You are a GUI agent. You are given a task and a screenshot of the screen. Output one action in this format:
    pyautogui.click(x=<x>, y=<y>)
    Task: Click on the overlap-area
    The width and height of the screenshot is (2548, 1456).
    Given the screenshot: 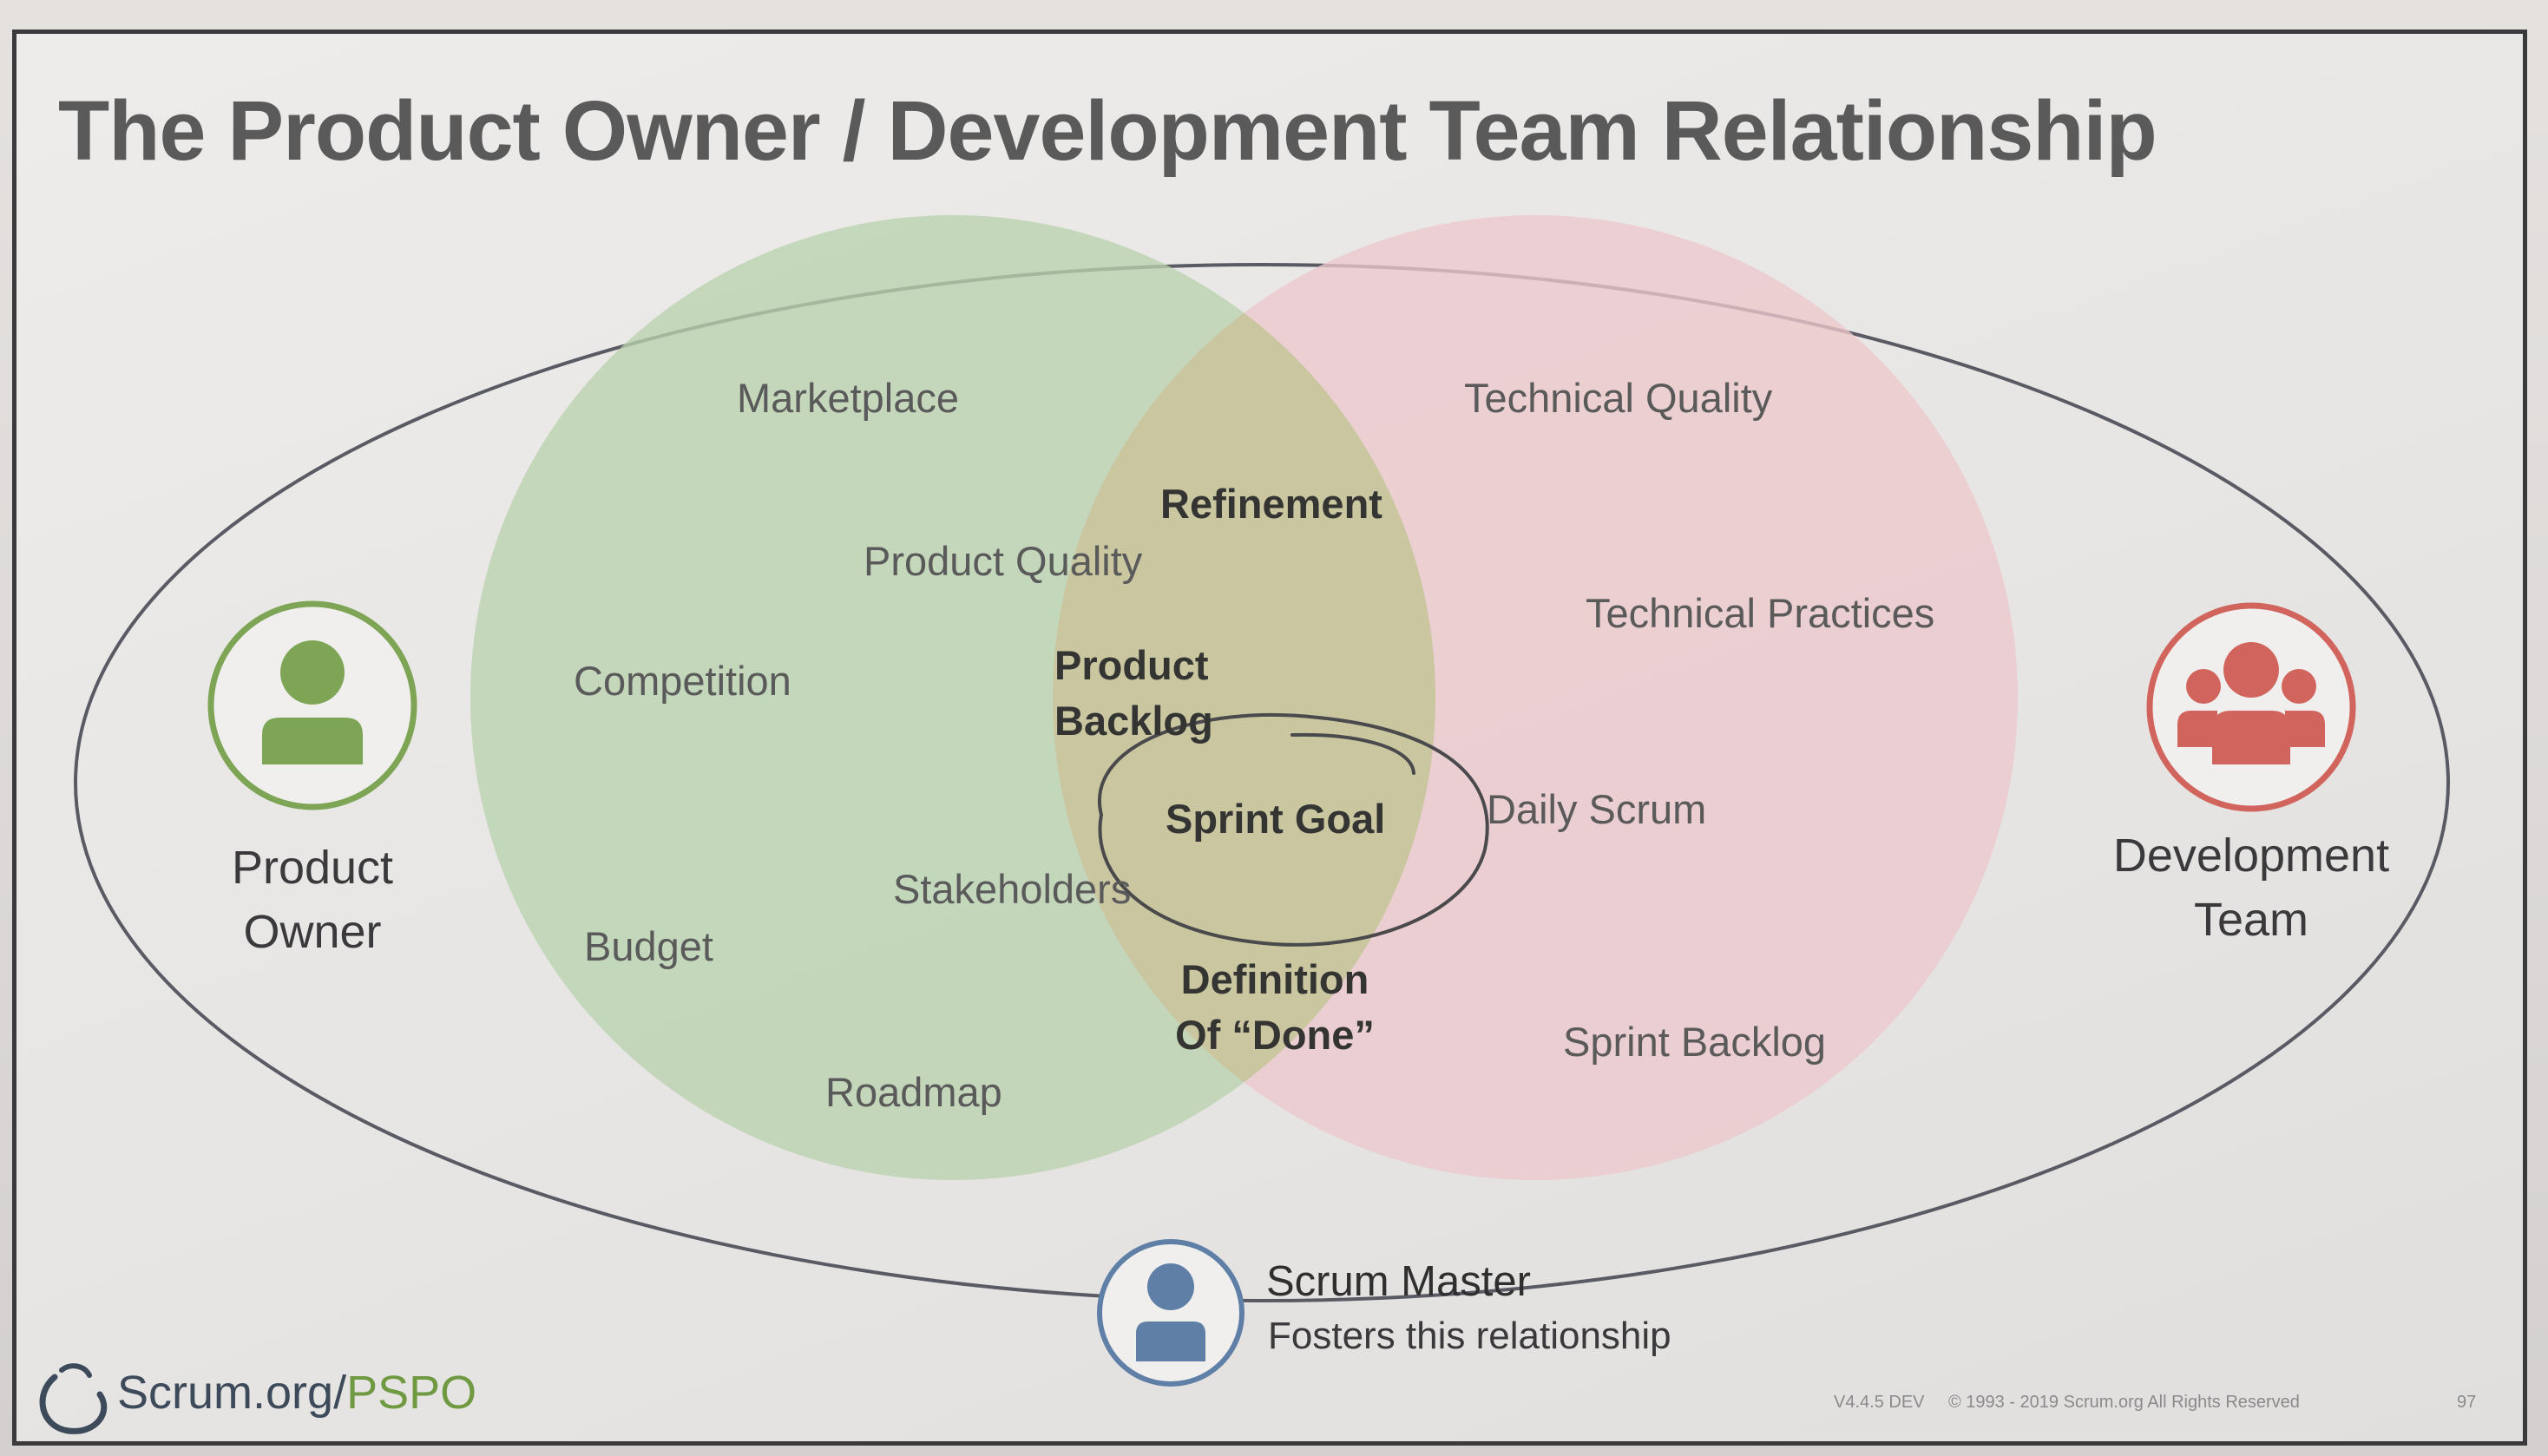 What is the action you would take?
    pyautogui.click(x=1244, y=697)
    